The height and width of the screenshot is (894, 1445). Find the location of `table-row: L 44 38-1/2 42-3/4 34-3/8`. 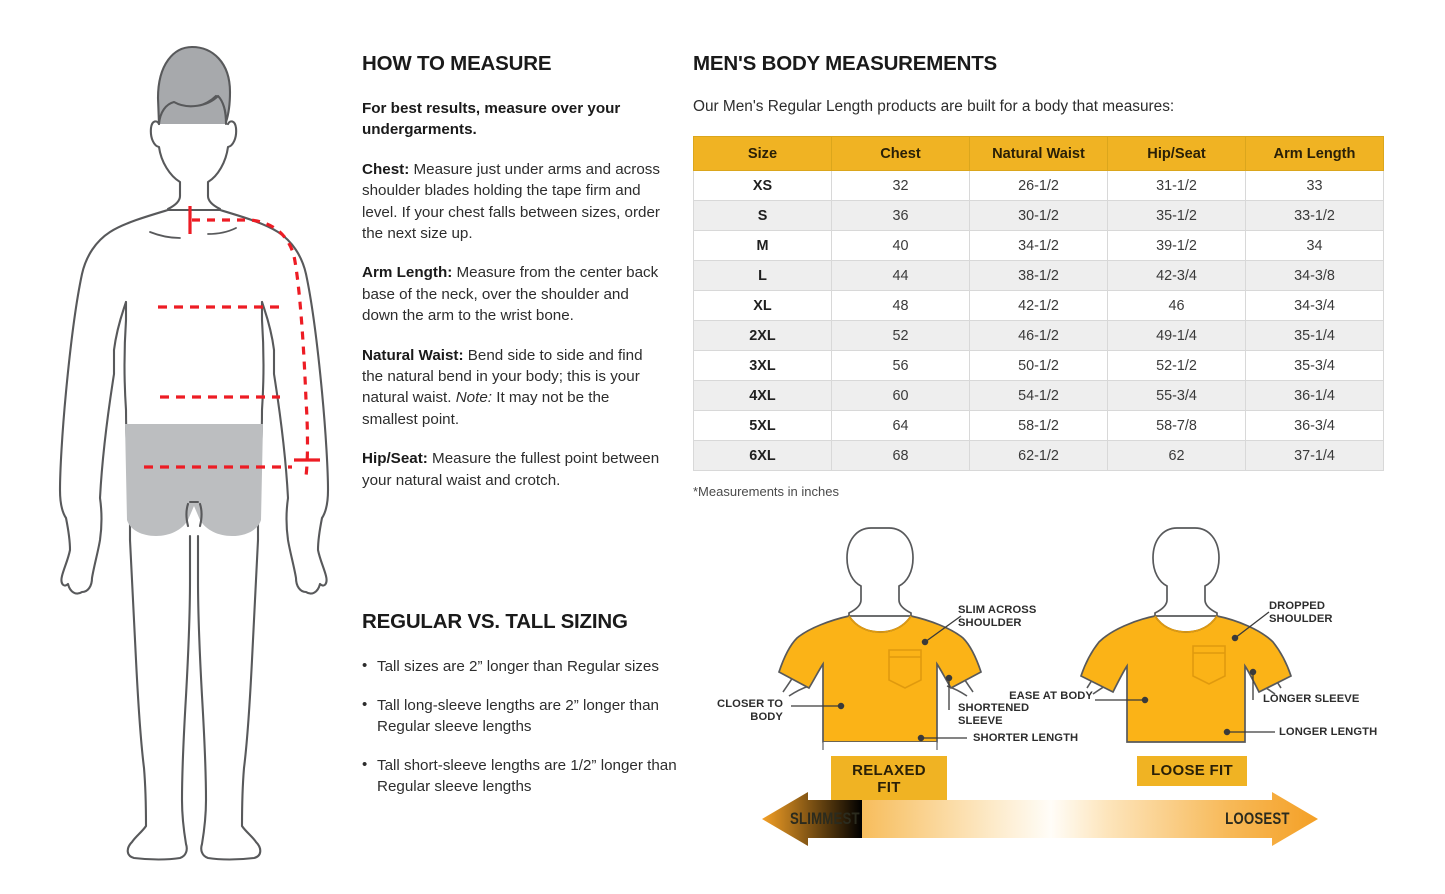

table-row: L 44 38-1/2 42-3/4 34-3/8 is located at coordinates (1038, 275).